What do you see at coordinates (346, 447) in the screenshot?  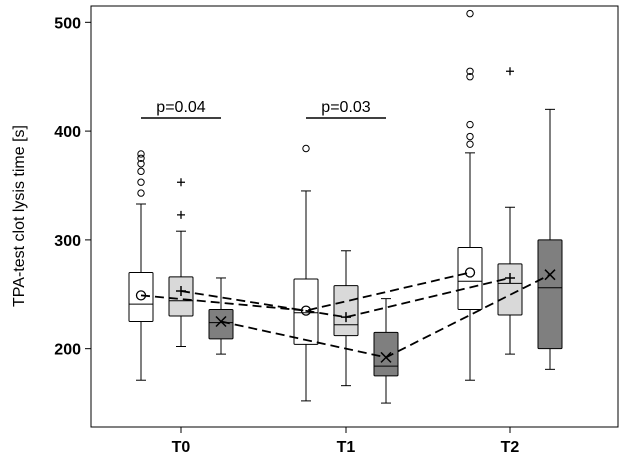 I see `x-tick-label: T1` at bounding box center [346, 447].